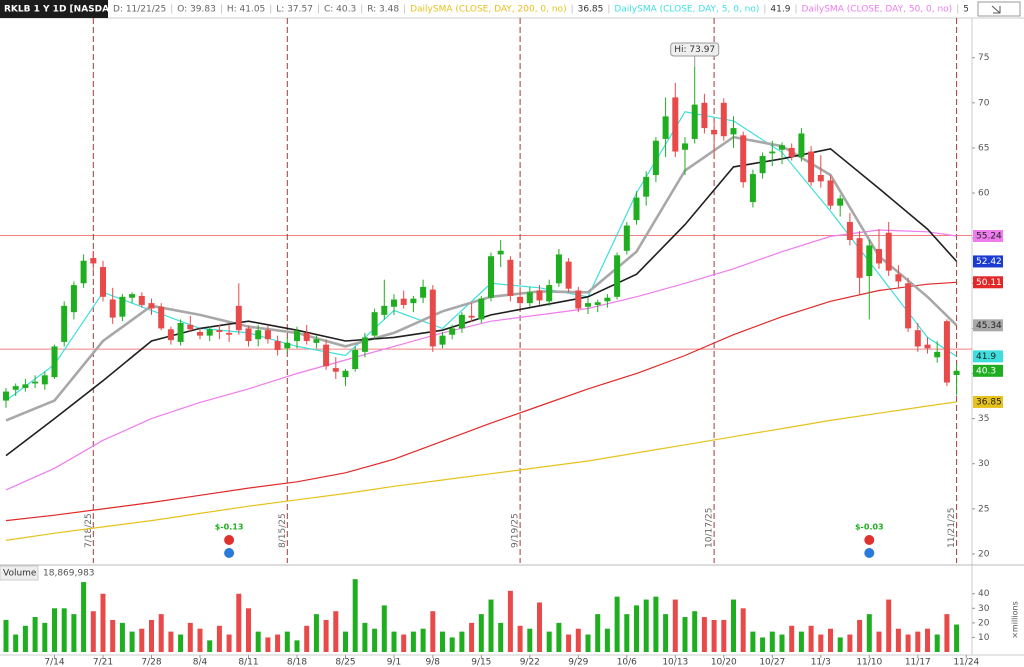  What do you see at coordinates (983, 58) in the screenshot?
I see `y-tick-label: 75` at bounding box center [983, 58].